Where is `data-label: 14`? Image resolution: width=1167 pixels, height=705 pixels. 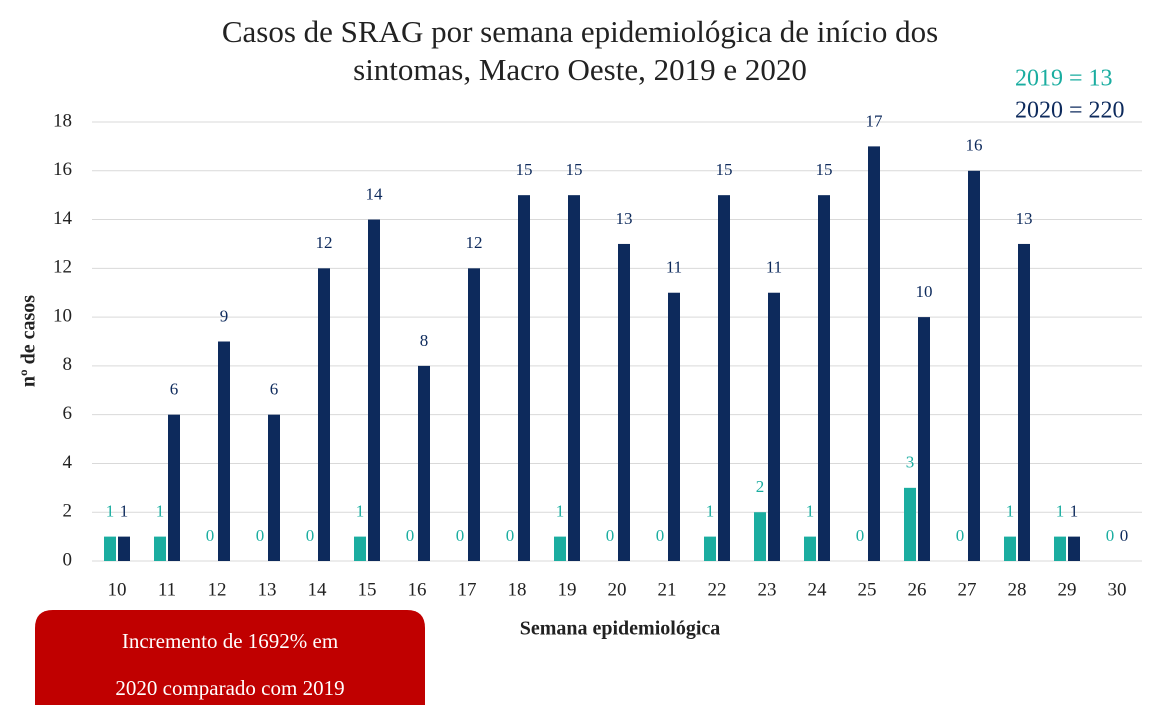 data-label: 14 is located at coordinates (375, 193).